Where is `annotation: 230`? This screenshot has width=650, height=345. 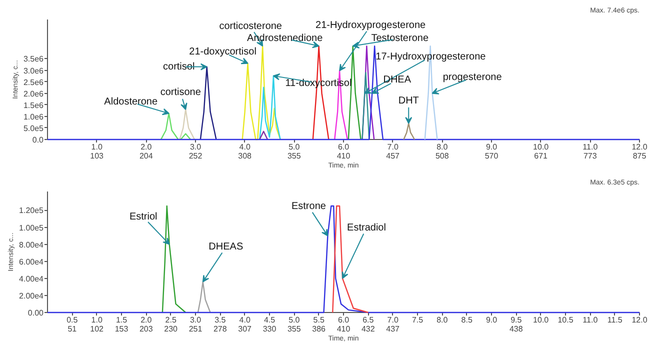 annotation: 230 is located at coordinates (171, 329).